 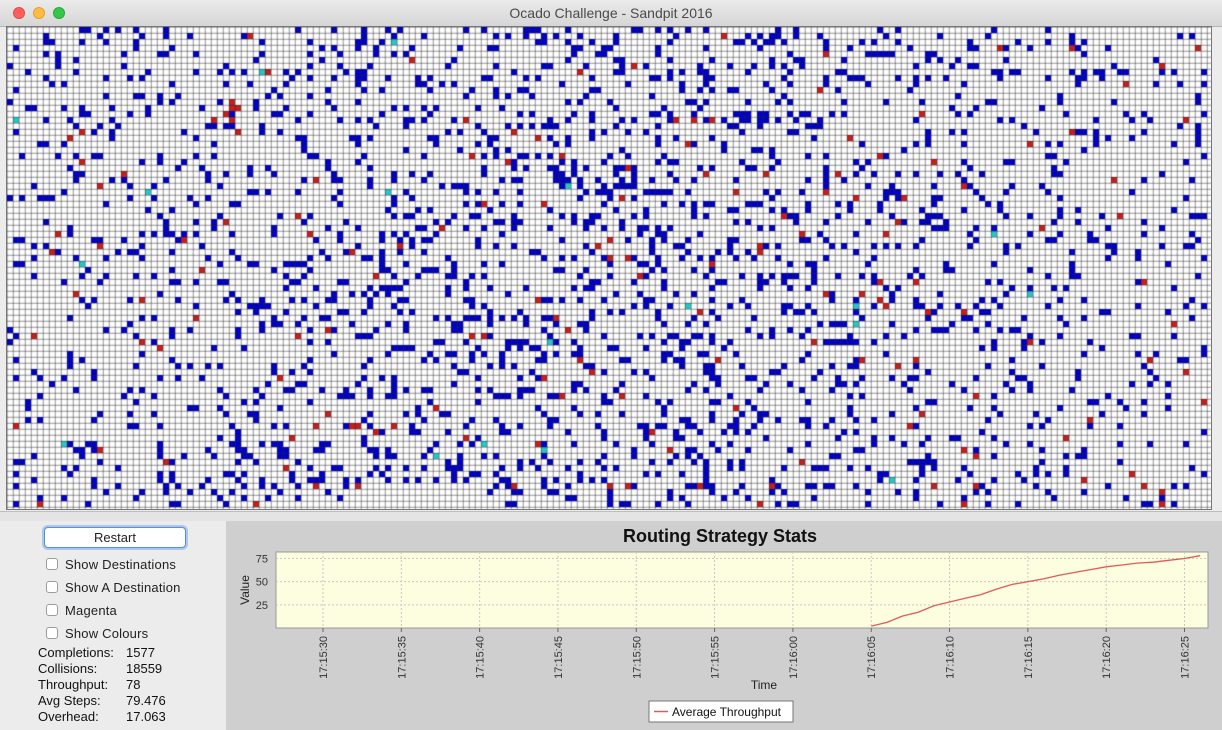 I want to click on x-tick-label: 17:15:40, so click(x=481, y=657).